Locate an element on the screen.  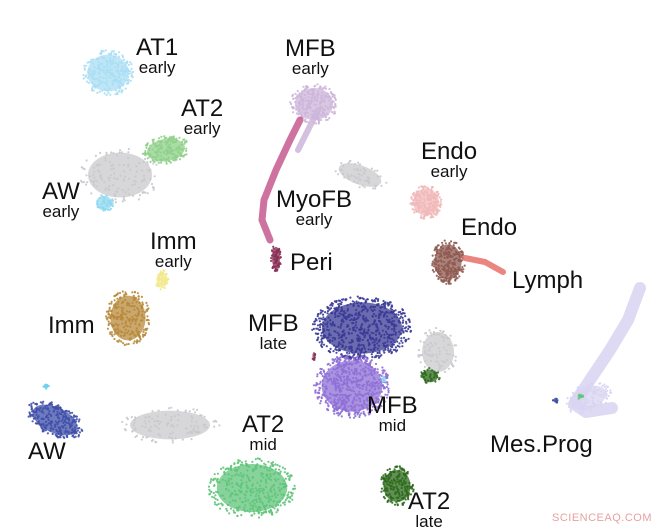
label-myofb-early: MyoFB early is located at coordinates (314, 207).